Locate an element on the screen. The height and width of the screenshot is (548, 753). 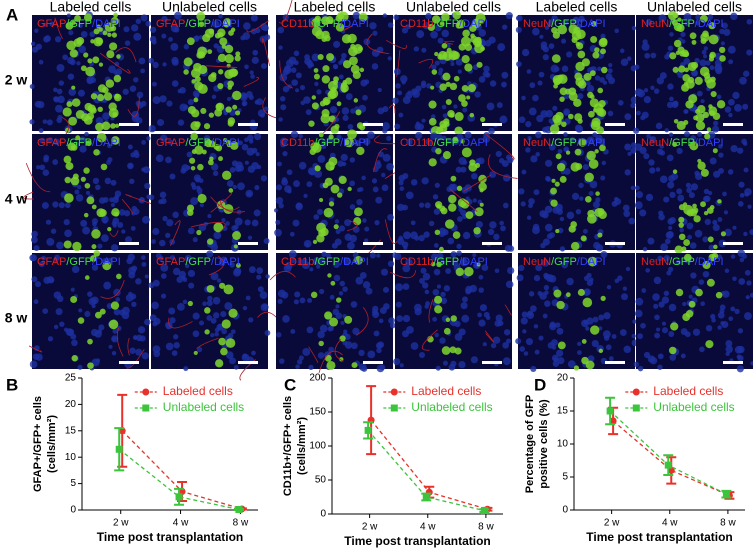
stain-fiber is located at coordinates (225, 203).